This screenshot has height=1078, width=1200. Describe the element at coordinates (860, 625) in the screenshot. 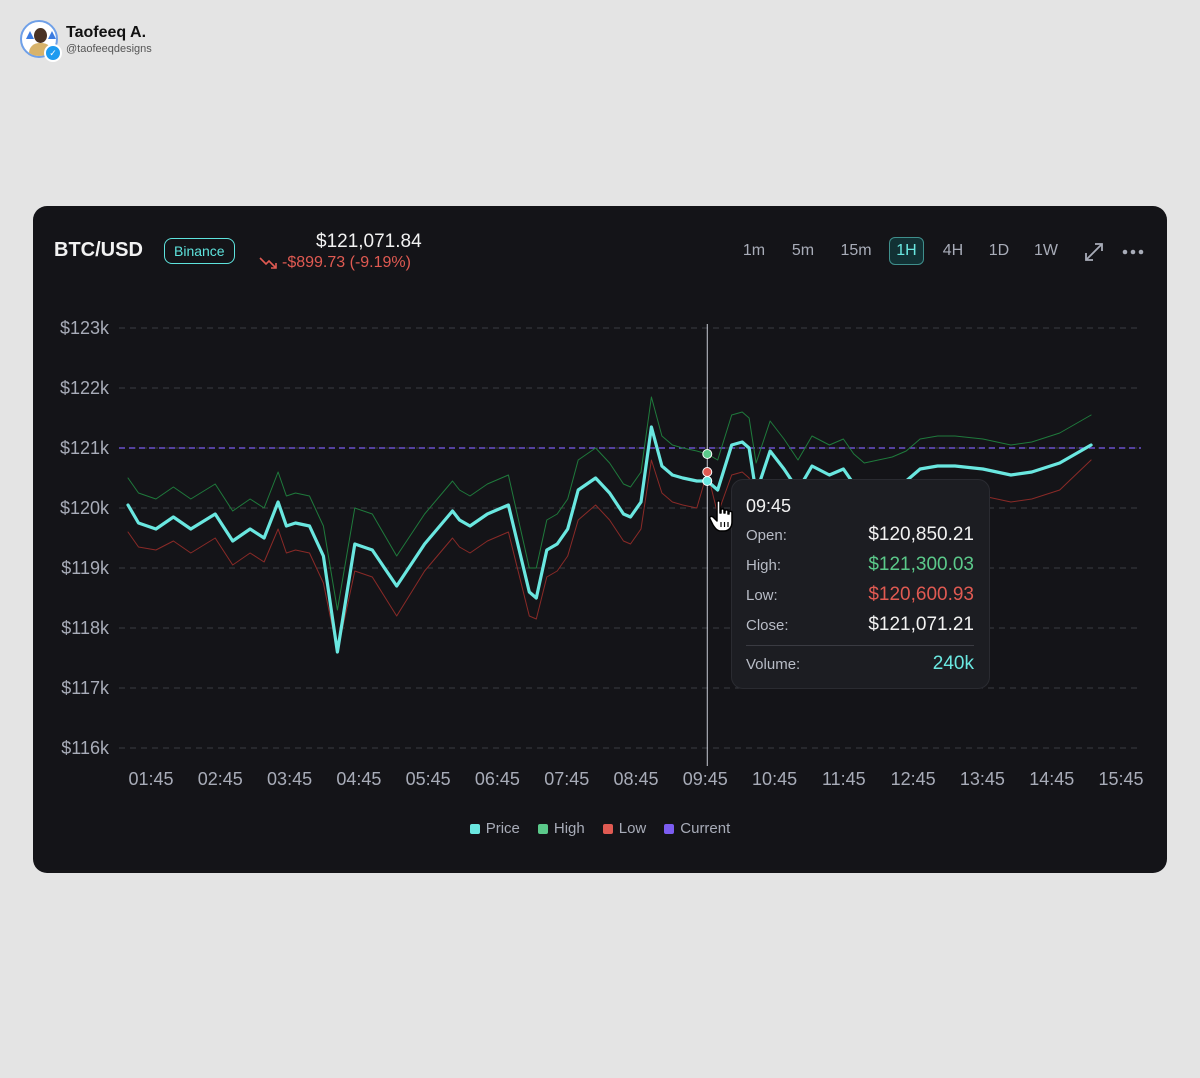

I see `tooltip-close-row: Close: $121,071.21` at that location.